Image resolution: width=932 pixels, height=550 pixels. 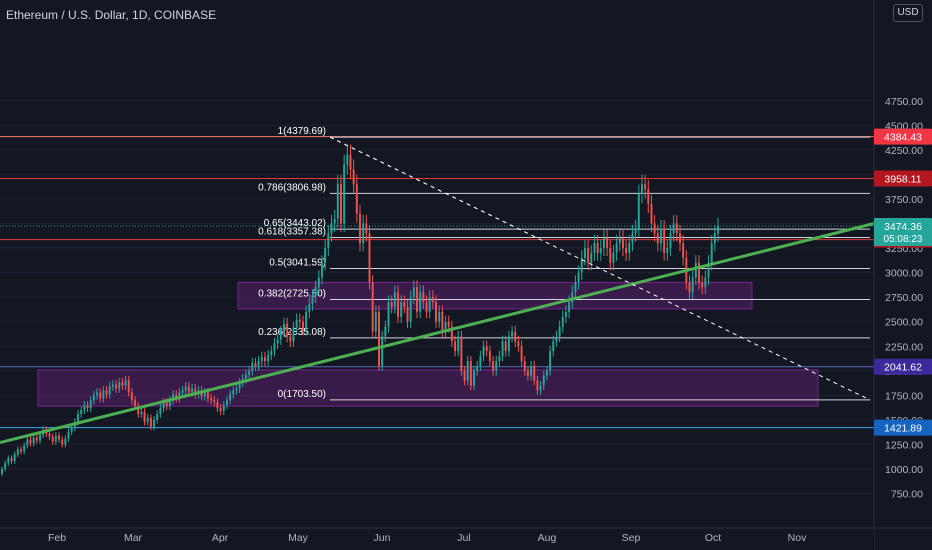 I want to click on bar-countdown-text: 05:08:23, so click(x=903, y=239).